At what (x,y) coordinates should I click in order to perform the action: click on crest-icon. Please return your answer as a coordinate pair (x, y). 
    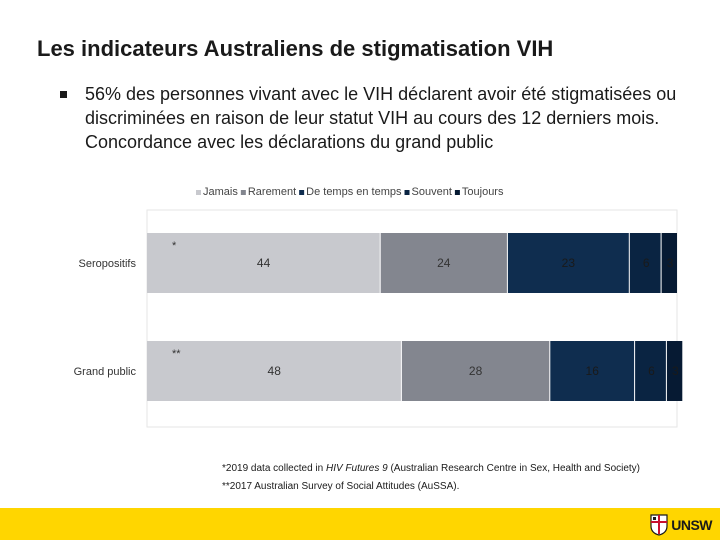
    Looking at the image, I should click on (659, 525).